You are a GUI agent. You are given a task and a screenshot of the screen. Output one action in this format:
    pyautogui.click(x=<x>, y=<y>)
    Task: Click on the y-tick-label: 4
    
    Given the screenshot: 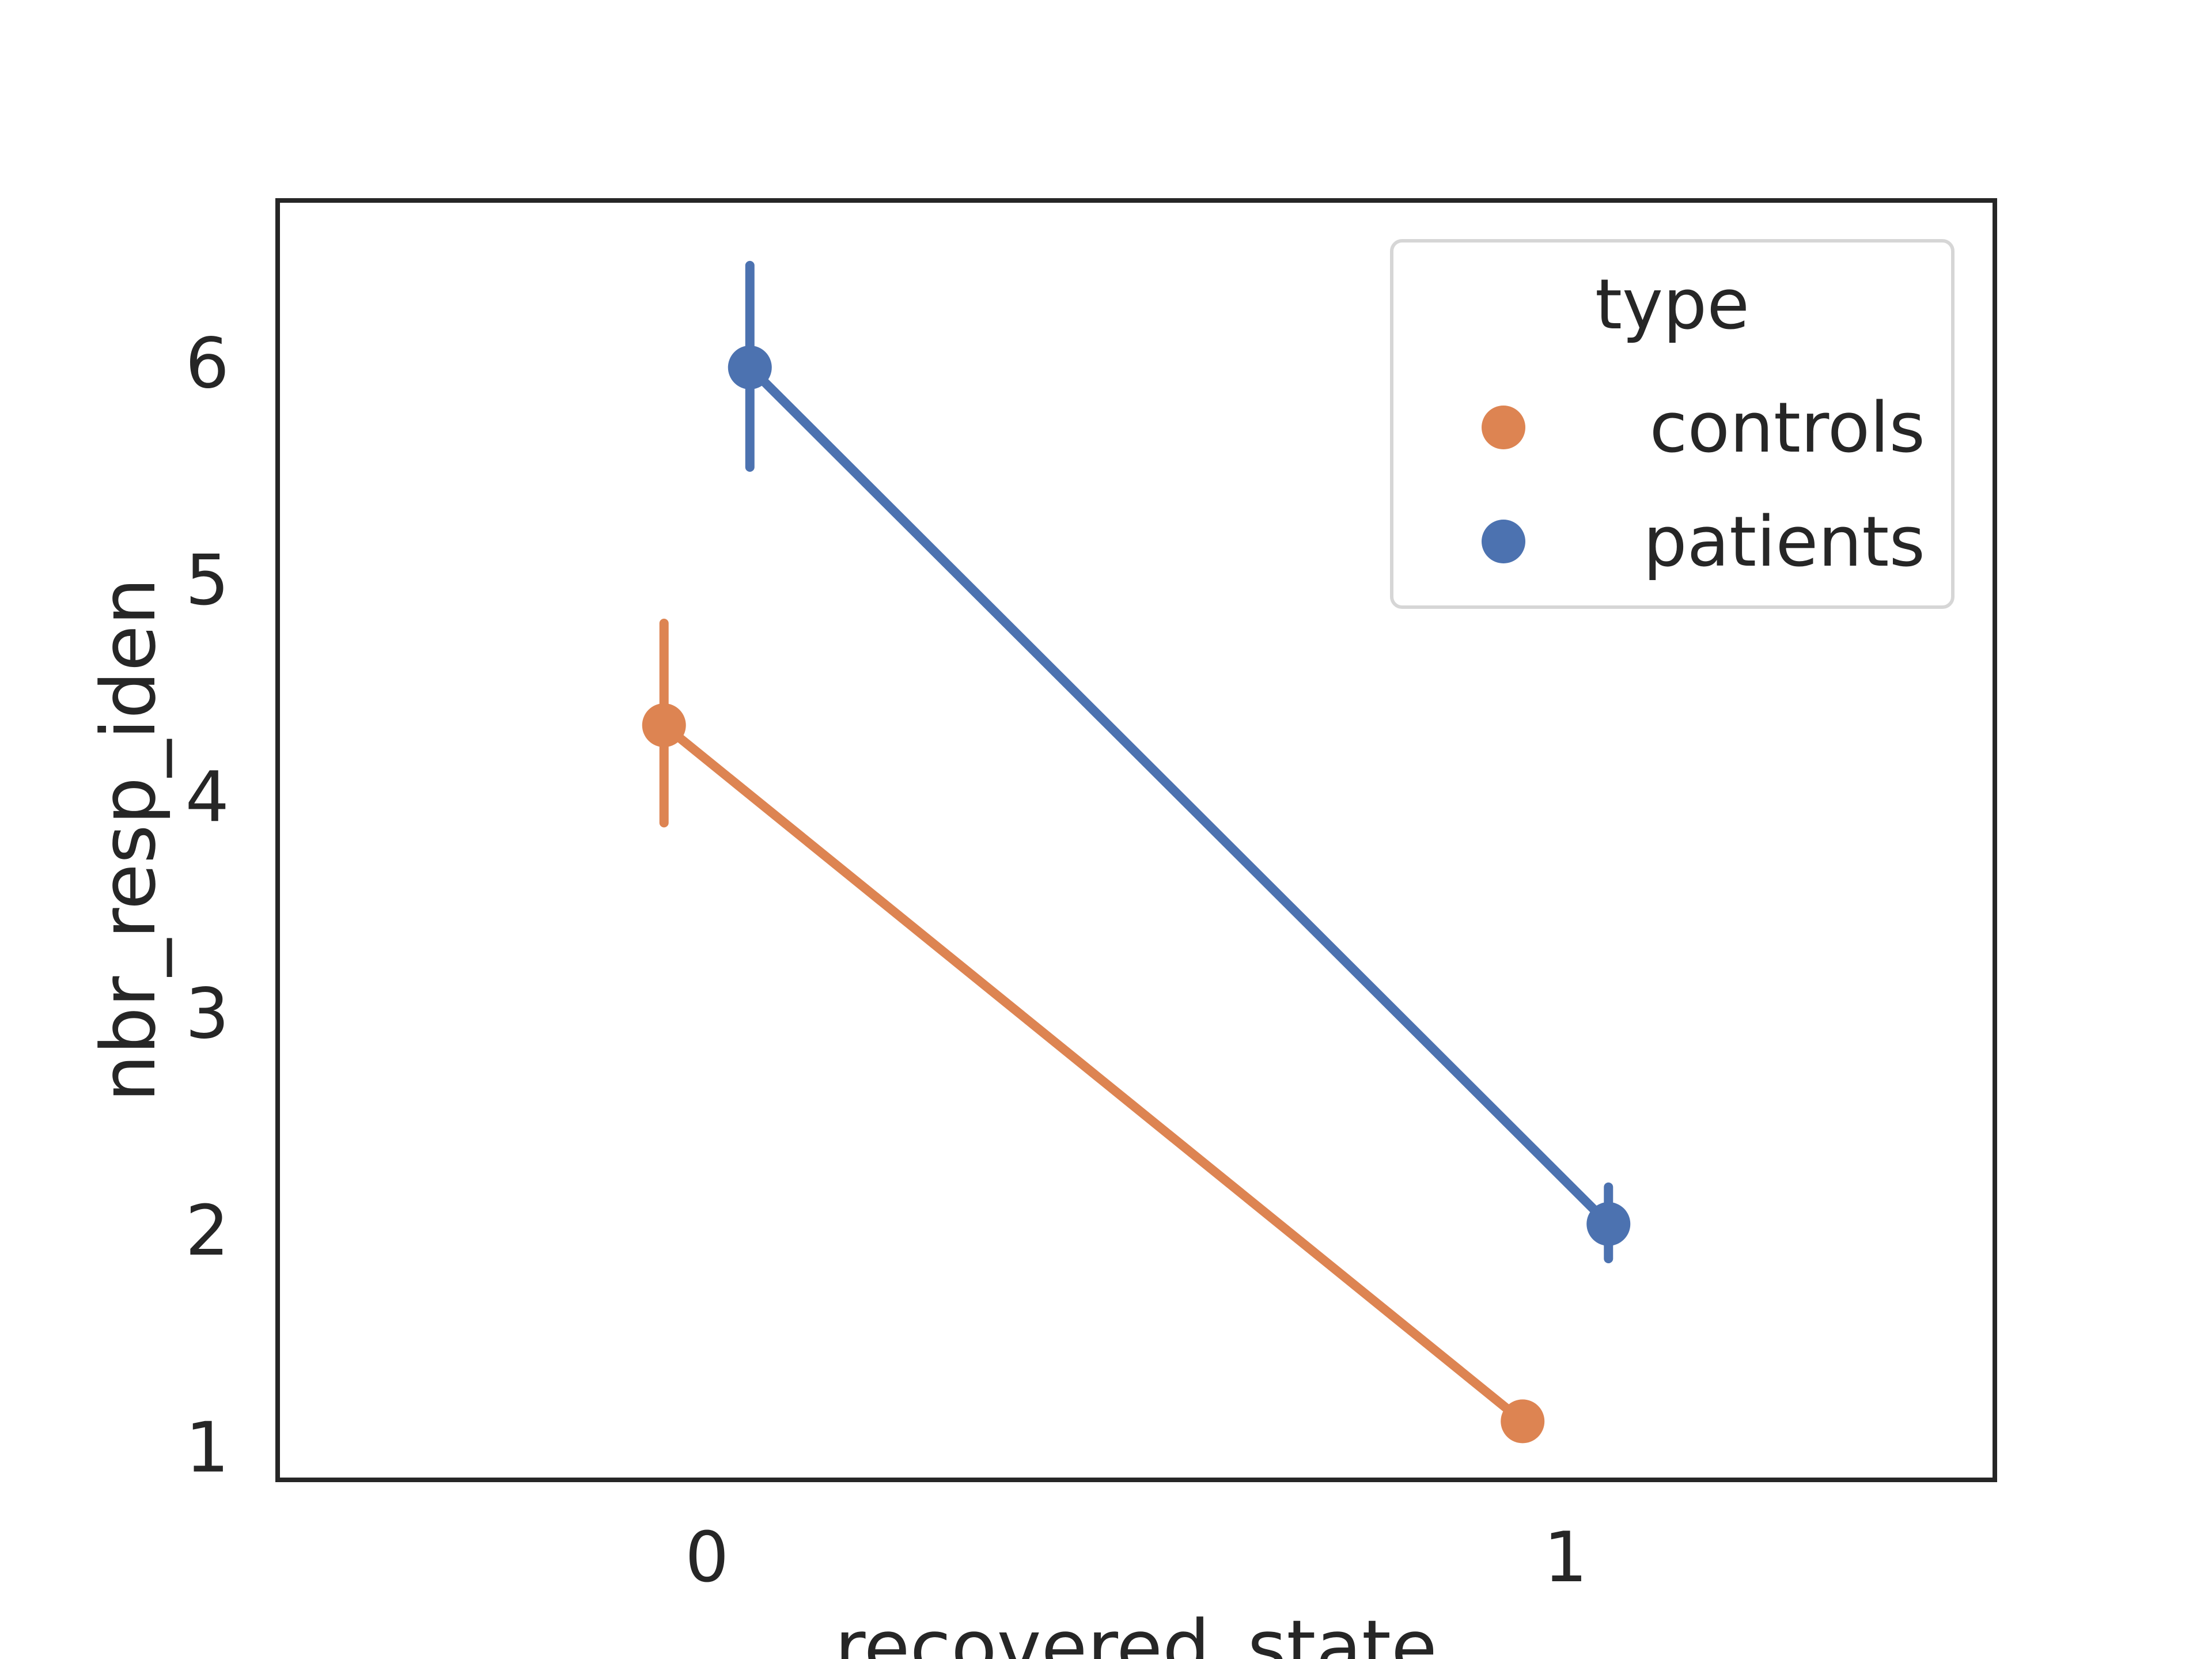 What is the action you would take?
    pyautogui.click(x=207, y=797)
    